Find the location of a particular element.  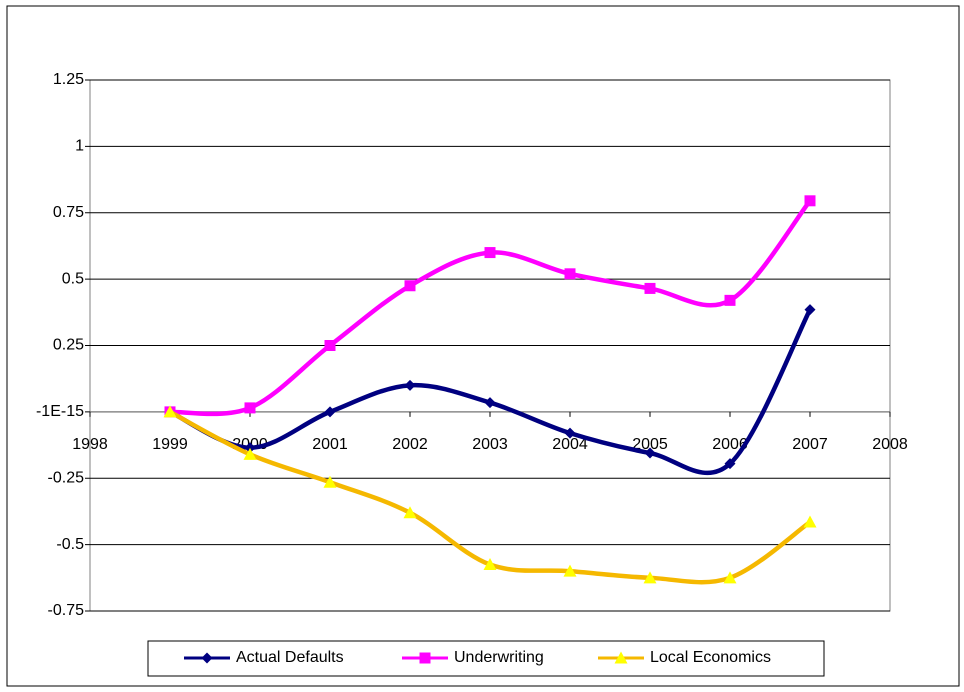

legend-label: Underwriting is located at coordinates (499, 657).